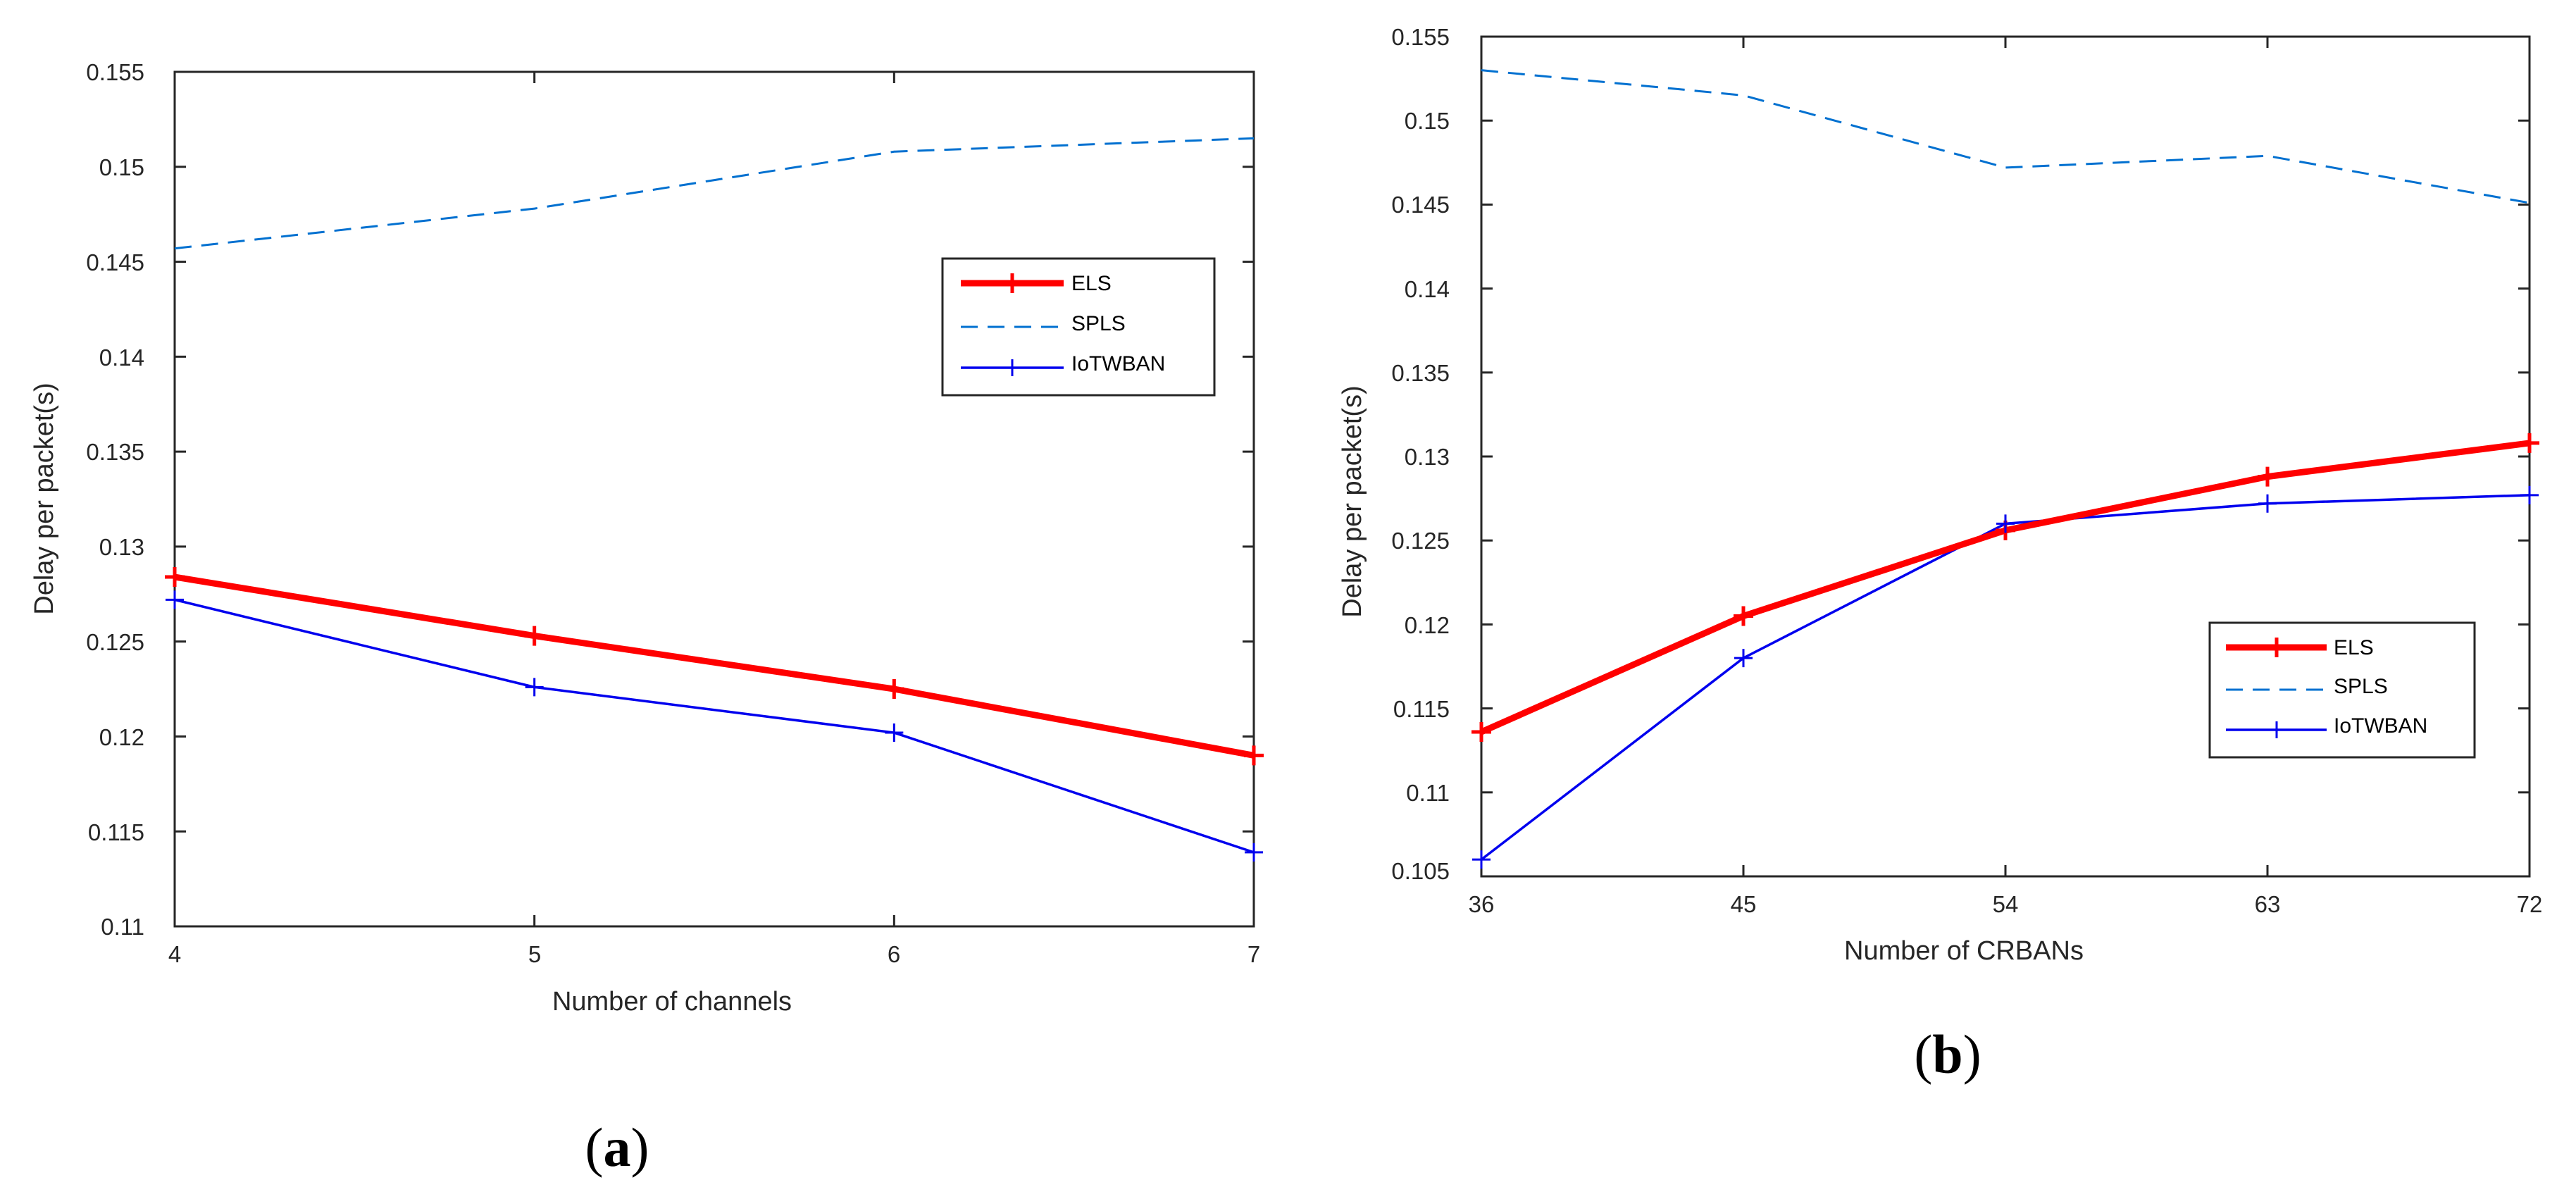 Image resolution: width=2576 pixels, height=1199 pixels. What do you see at coordinates (121, 167) in the screenshot?
I see `chart-a-ytick-label: 0.15` at bounding box center [121, 167].